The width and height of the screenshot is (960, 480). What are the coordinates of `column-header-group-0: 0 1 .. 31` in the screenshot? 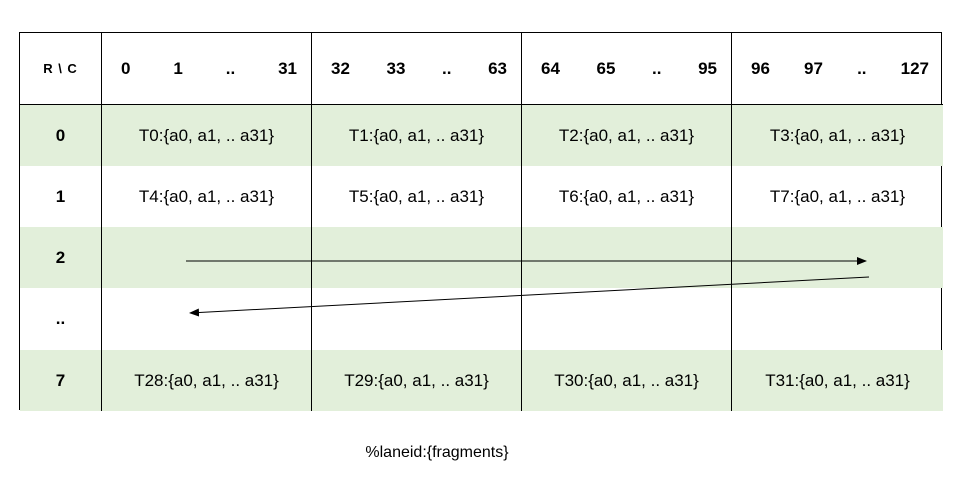 It's located at (207, 69).